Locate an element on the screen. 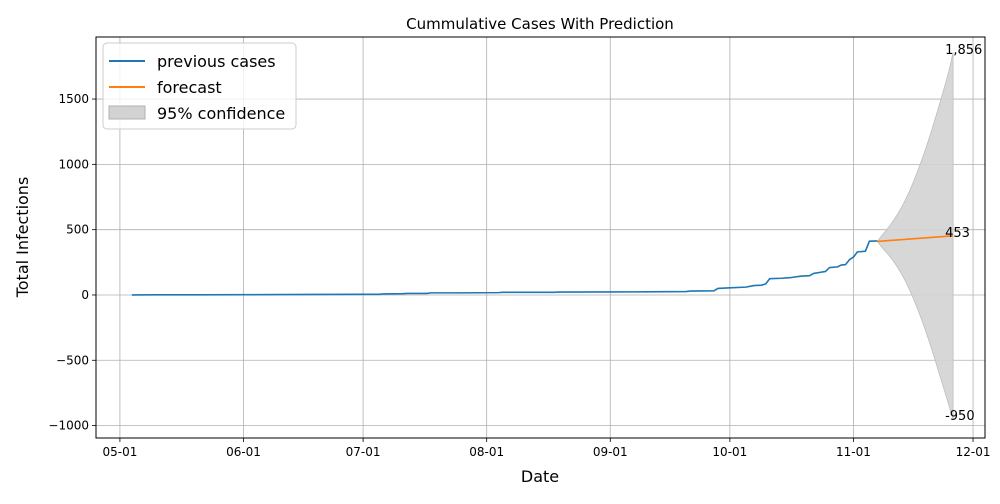  y-tick-label: −1000 is located at coordinates (68, 426).